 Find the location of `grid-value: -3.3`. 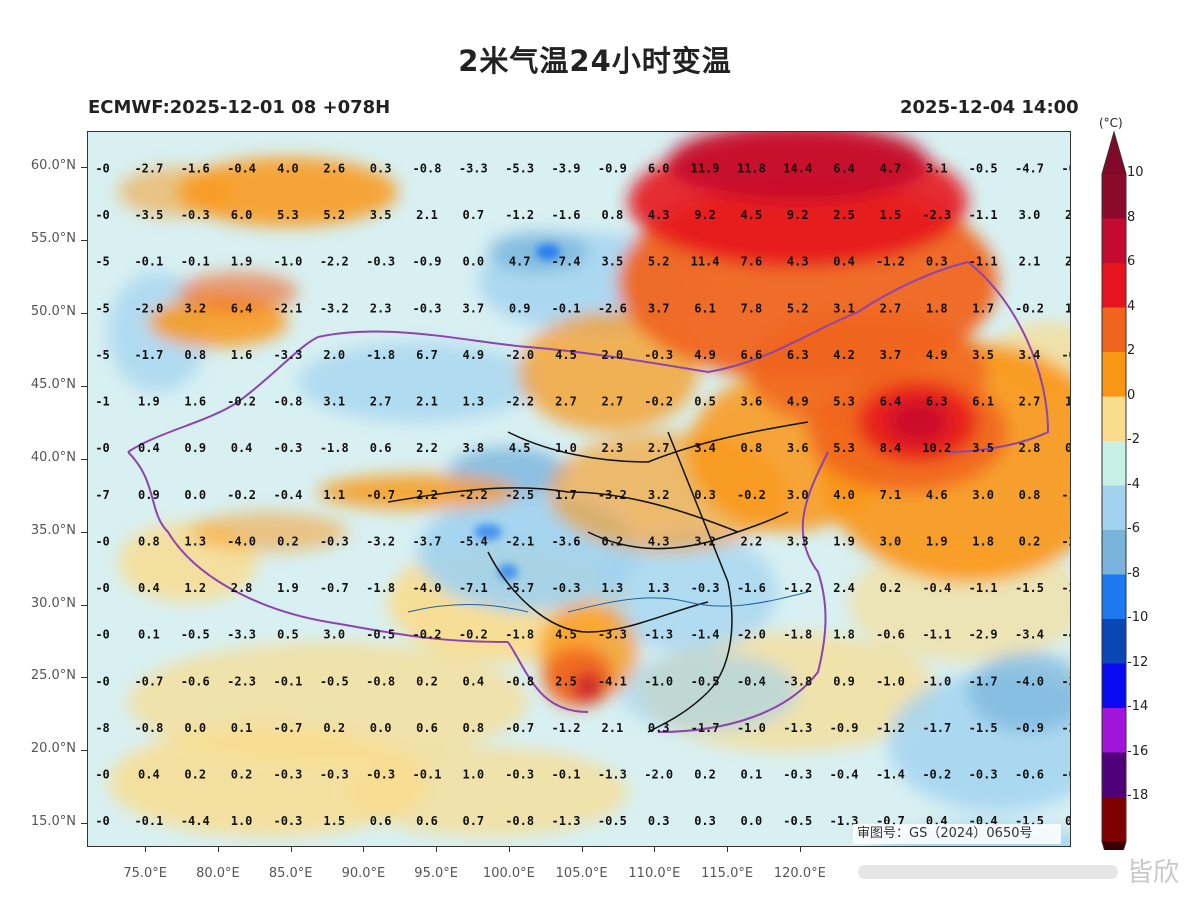

grid-value: -3.3 is located at coordinates (287, 355).